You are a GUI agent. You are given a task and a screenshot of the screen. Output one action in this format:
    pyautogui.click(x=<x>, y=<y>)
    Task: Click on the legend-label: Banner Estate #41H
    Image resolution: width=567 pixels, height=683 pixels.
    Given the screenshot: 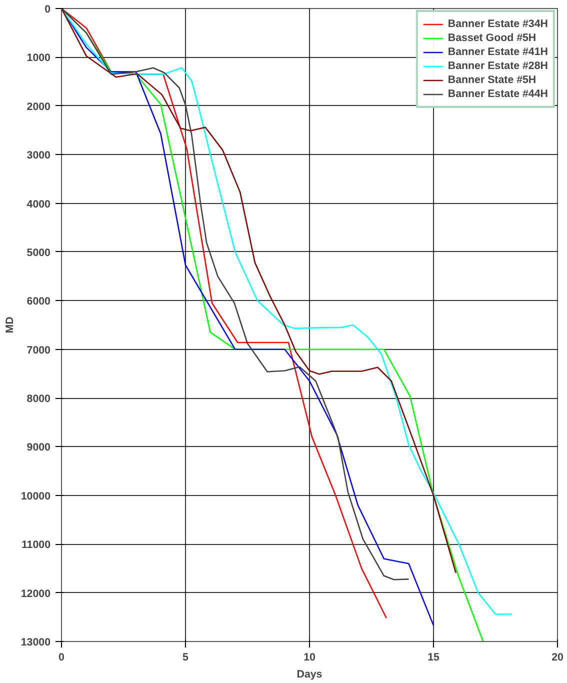 What is the action you would take?
    pyautogui.click(x=498, y=52)
    